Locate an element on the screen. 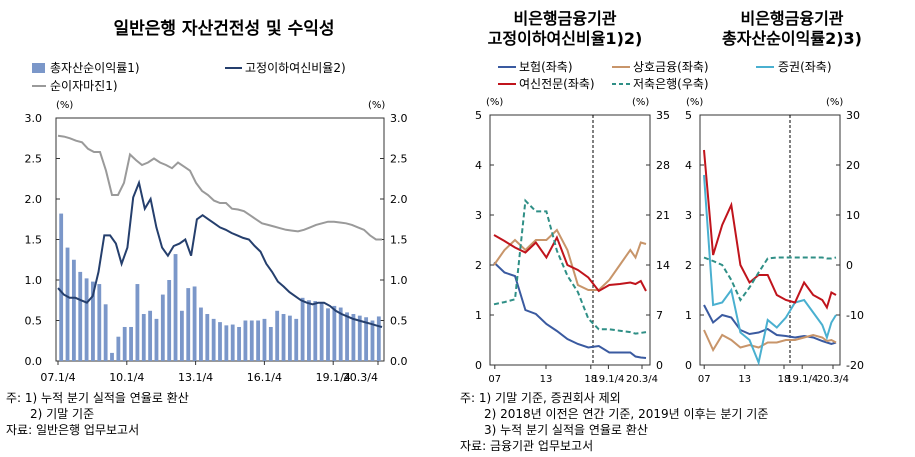 The image size is (915, 457). p2-lines is located at coordinates (570, 278).